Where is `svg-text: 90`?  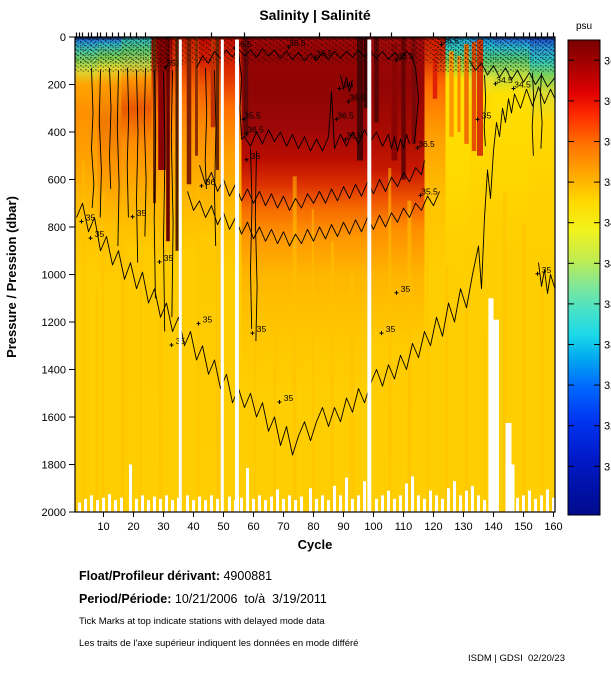 svg-text: 90 is located at coordinates (343, 527).